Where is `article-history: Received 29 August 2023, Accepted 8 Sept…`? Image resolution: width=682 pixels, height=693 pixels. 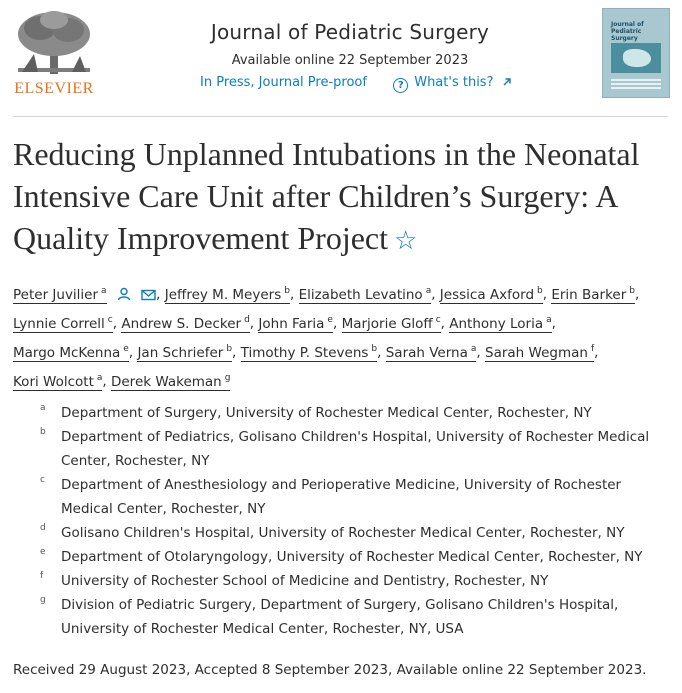 article-history: Received 29 August 2023, Accepted 8 Sept… is located at coordinates (330, 670).